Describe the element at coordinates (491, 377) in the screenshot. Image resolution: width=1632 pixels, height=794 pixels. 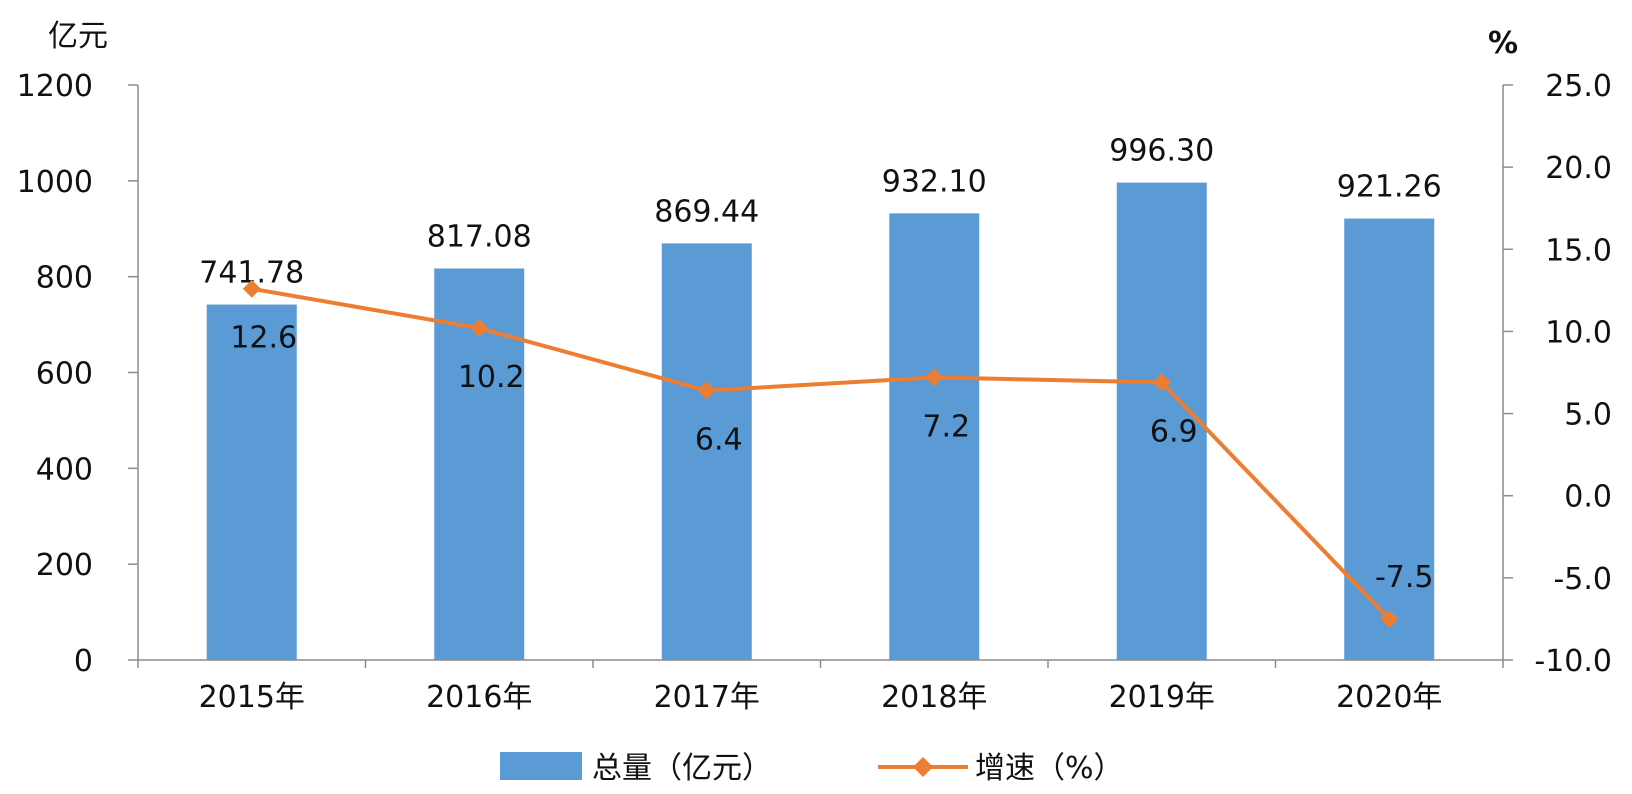
I see `line-data-label: 10.2` at that location.